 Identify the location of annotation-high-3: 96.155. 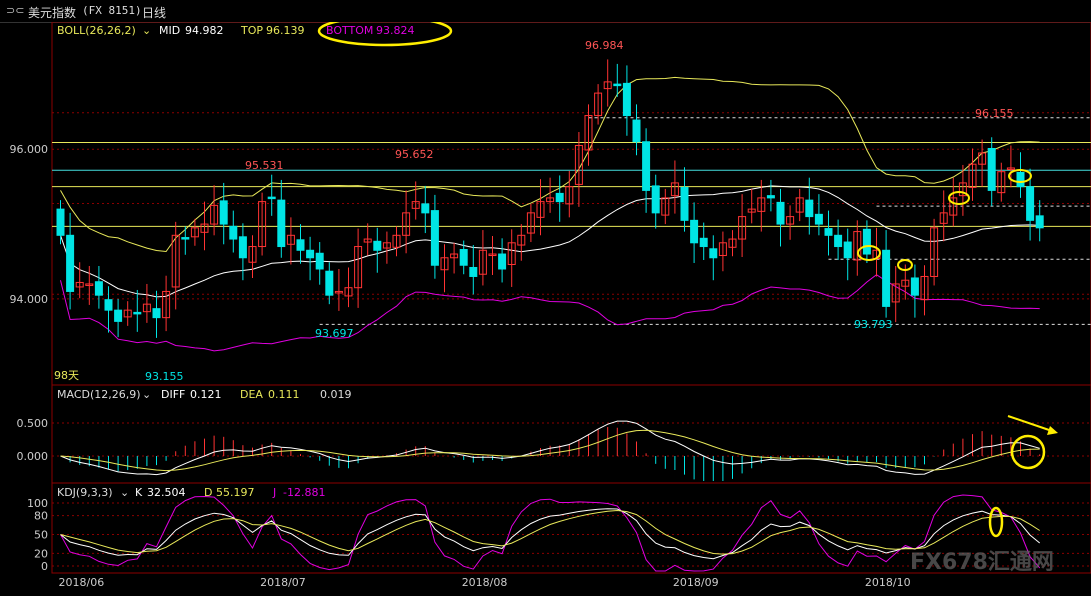
(994, 113).